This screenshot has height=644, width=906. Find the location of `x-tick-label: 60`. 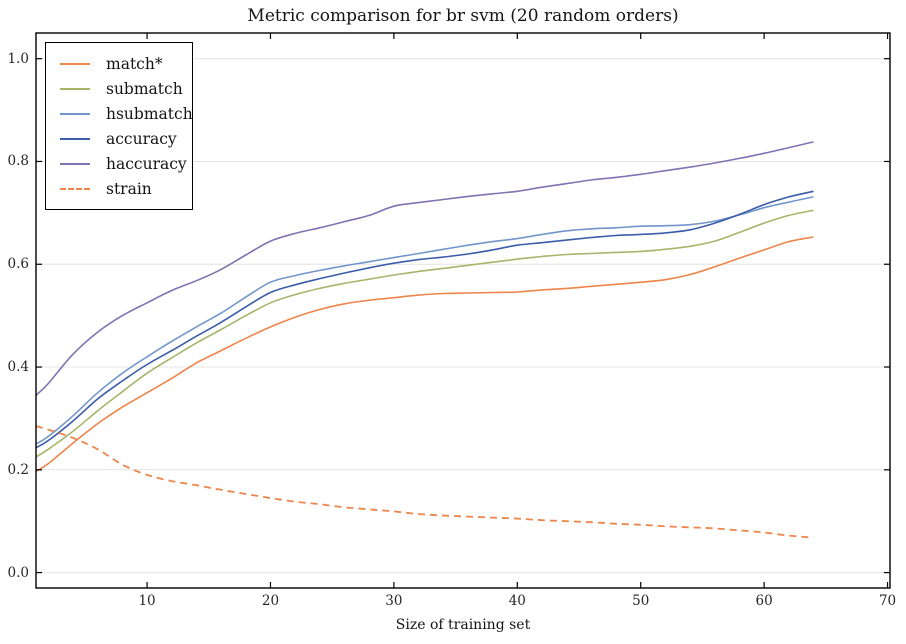

x-tick-label: 60 is located at coordinates (764, 601).